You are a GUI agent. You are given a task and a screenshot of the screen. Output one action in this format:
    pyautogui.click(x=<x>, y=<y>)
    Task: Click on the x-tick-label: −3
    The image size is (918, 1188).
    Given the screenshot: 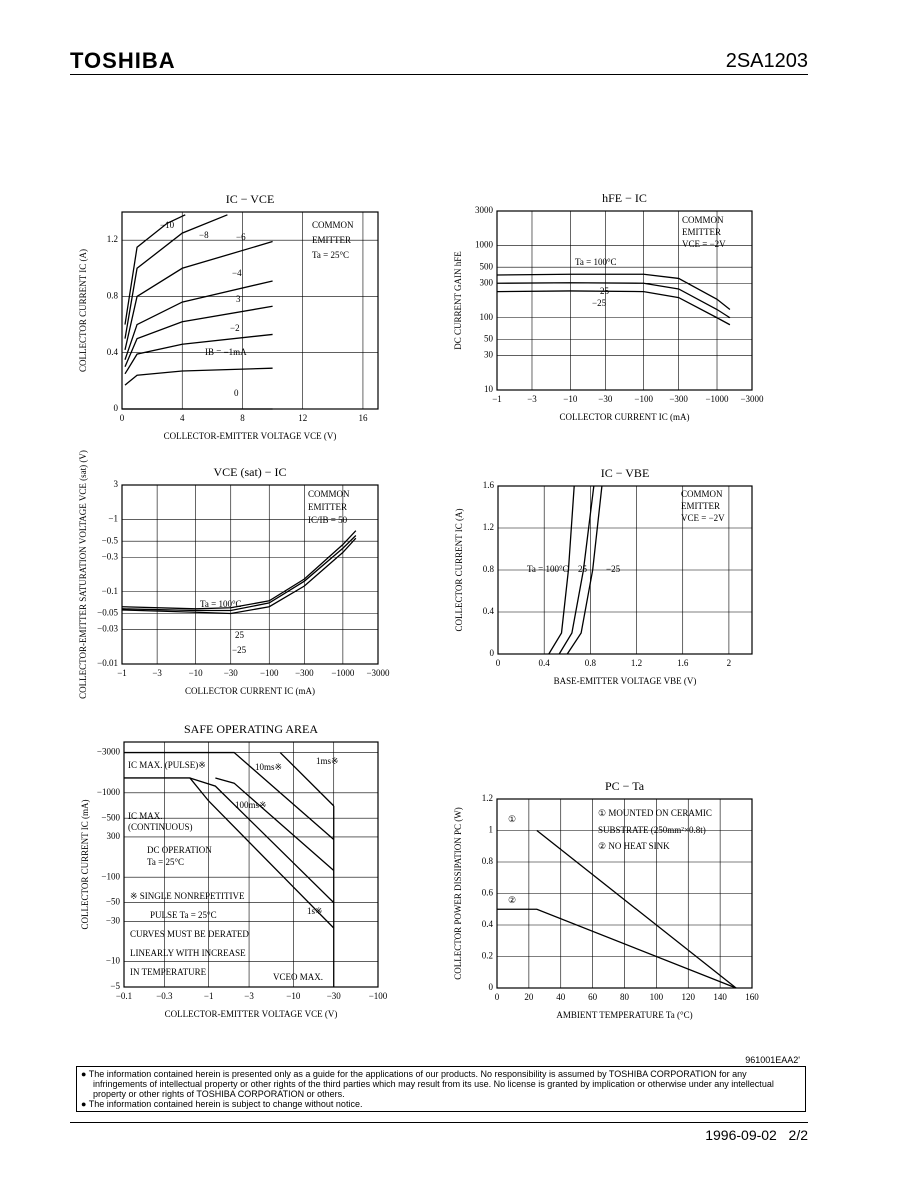 What is the action you would take?
    pyautogui.click(x=157, y=673)
    